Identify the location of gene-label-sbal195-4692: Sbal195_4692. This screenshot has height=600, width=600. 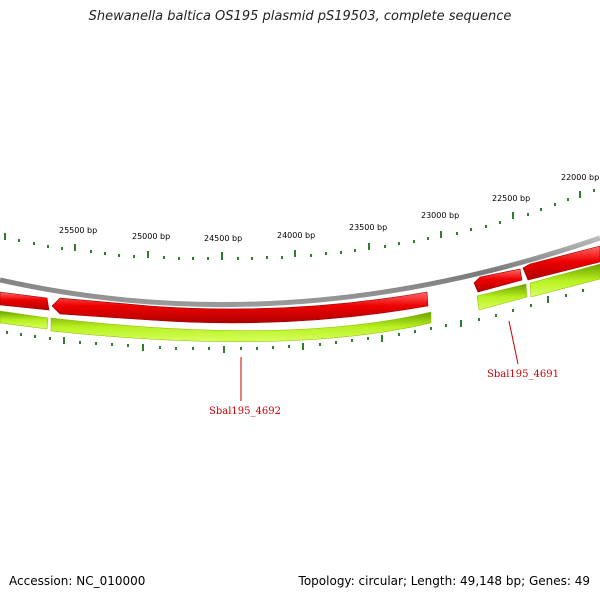
(245, 411).